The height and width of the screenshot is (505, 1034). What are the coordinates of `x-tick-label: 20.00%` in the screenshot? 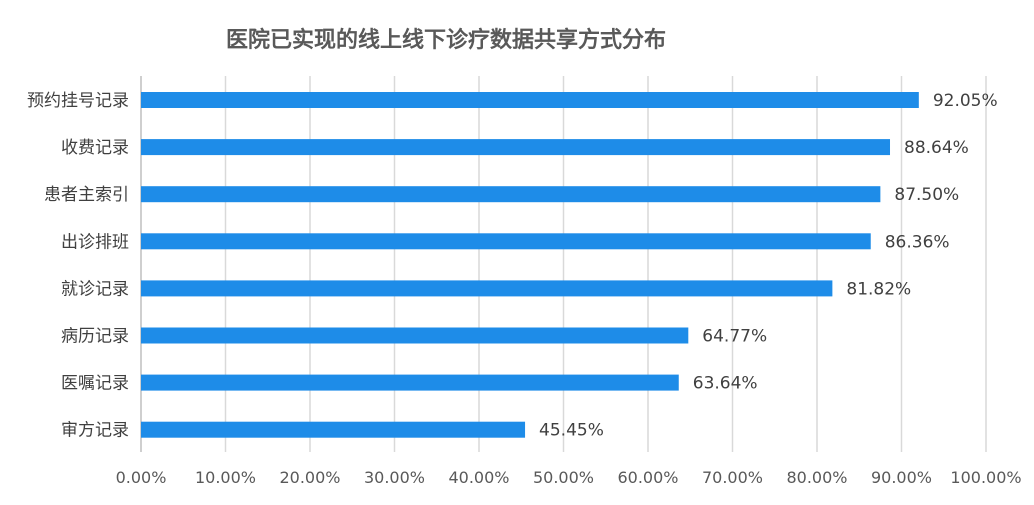 It's located at (309, 477).